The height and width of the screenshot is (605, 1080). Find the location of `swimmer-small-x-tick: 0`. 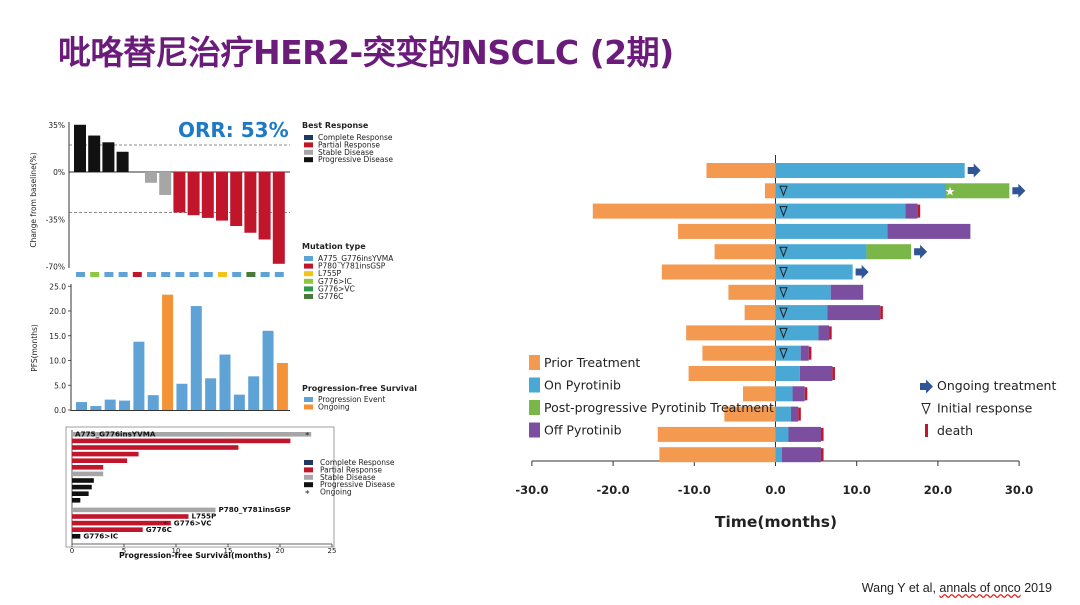

swimmer-small-x-tick: 0 is located at coordinates (72, 551).